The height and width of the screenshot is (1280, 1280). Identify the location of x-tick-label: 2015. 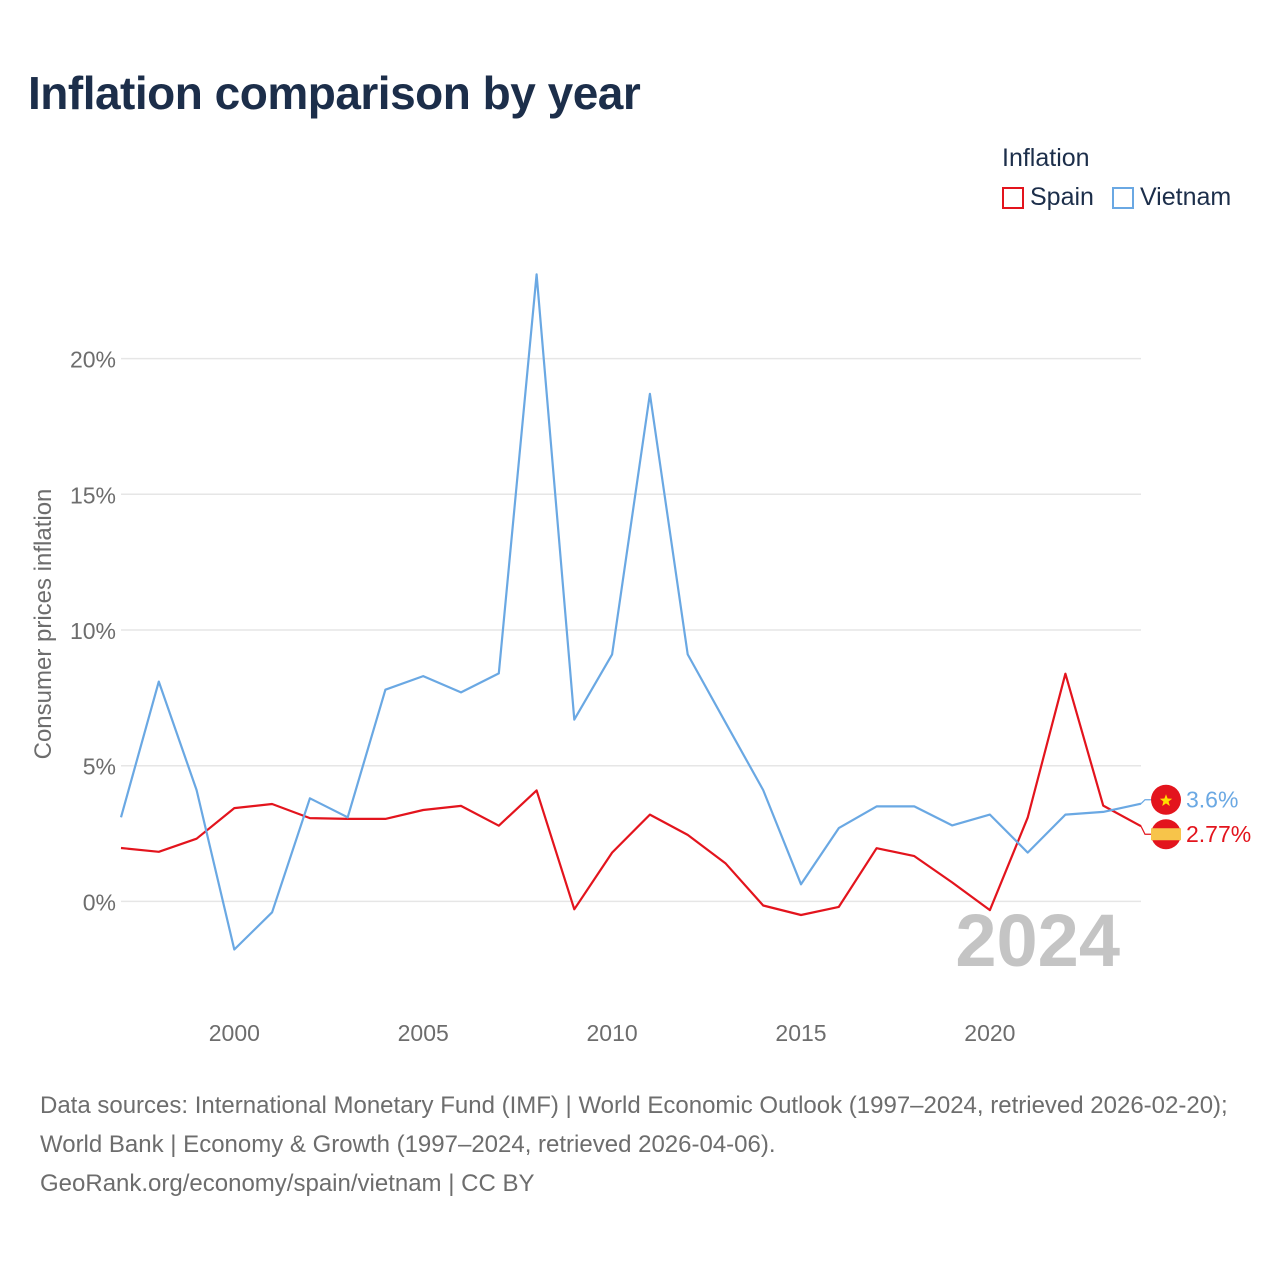
(800, 1033).